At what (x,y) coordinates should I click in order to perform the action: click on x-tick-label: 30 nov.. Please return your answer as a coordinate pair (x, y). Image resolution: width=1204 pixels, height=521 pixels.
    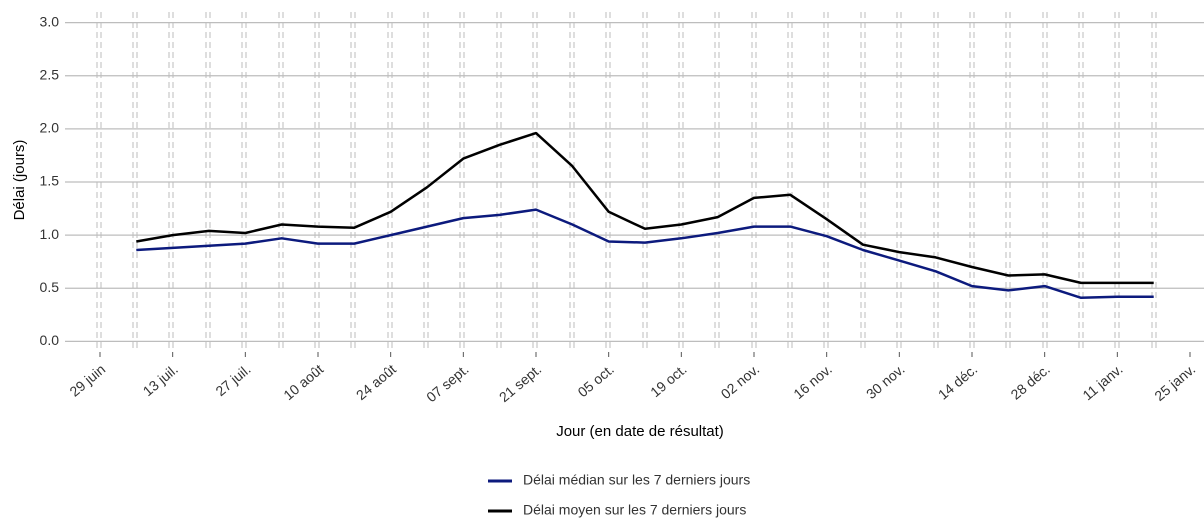
    Looking at the image, I should click on (885, 381).